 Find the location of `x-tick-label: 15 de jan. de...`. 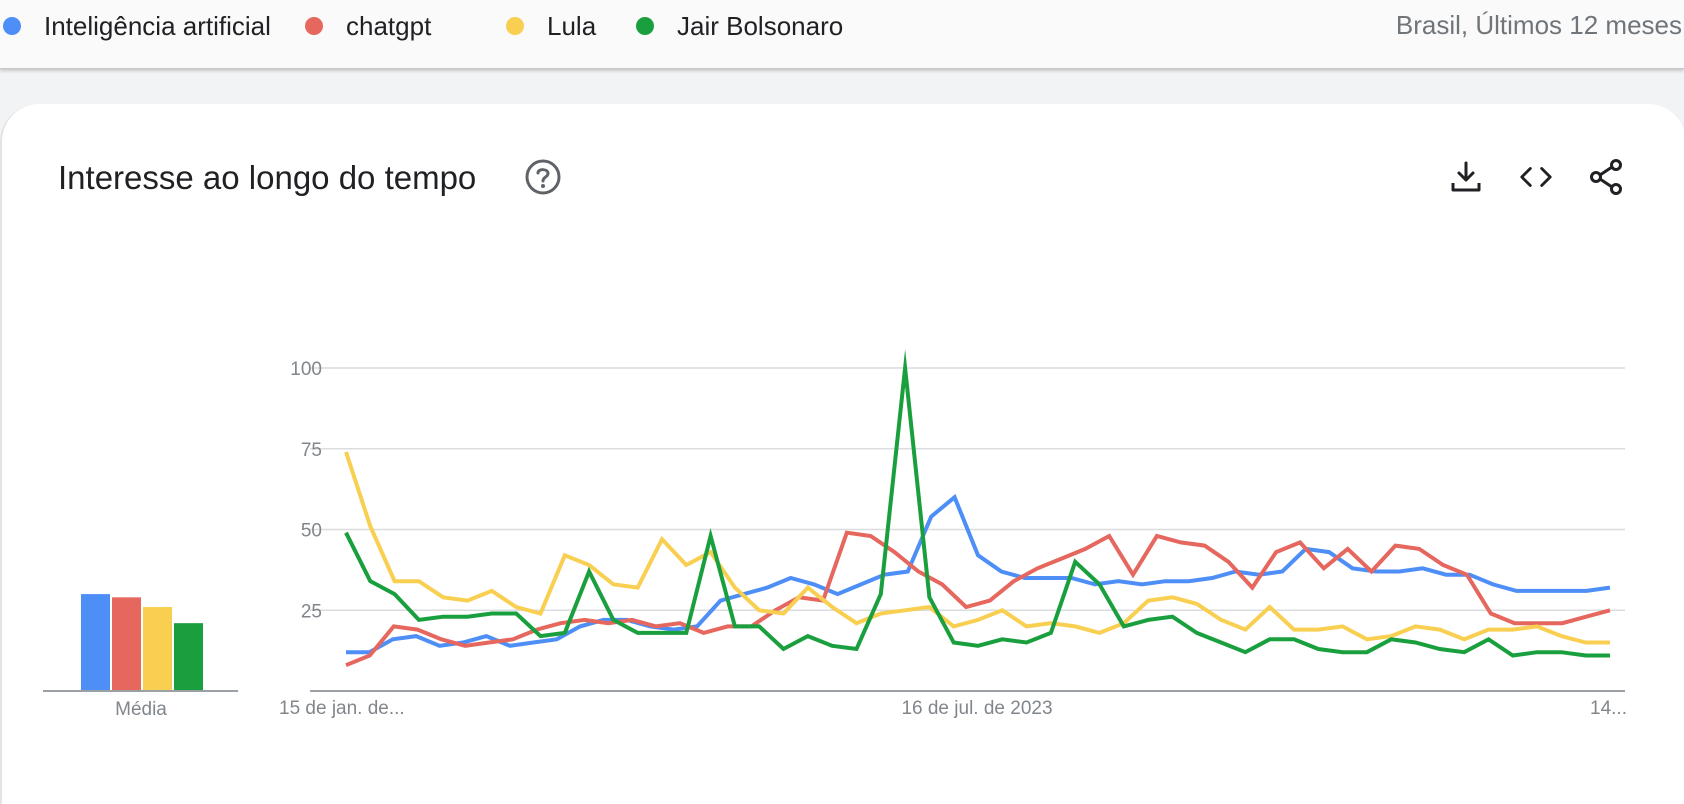

x-tick-label: 15 de jan. de... is located at coordinates (342, 708).